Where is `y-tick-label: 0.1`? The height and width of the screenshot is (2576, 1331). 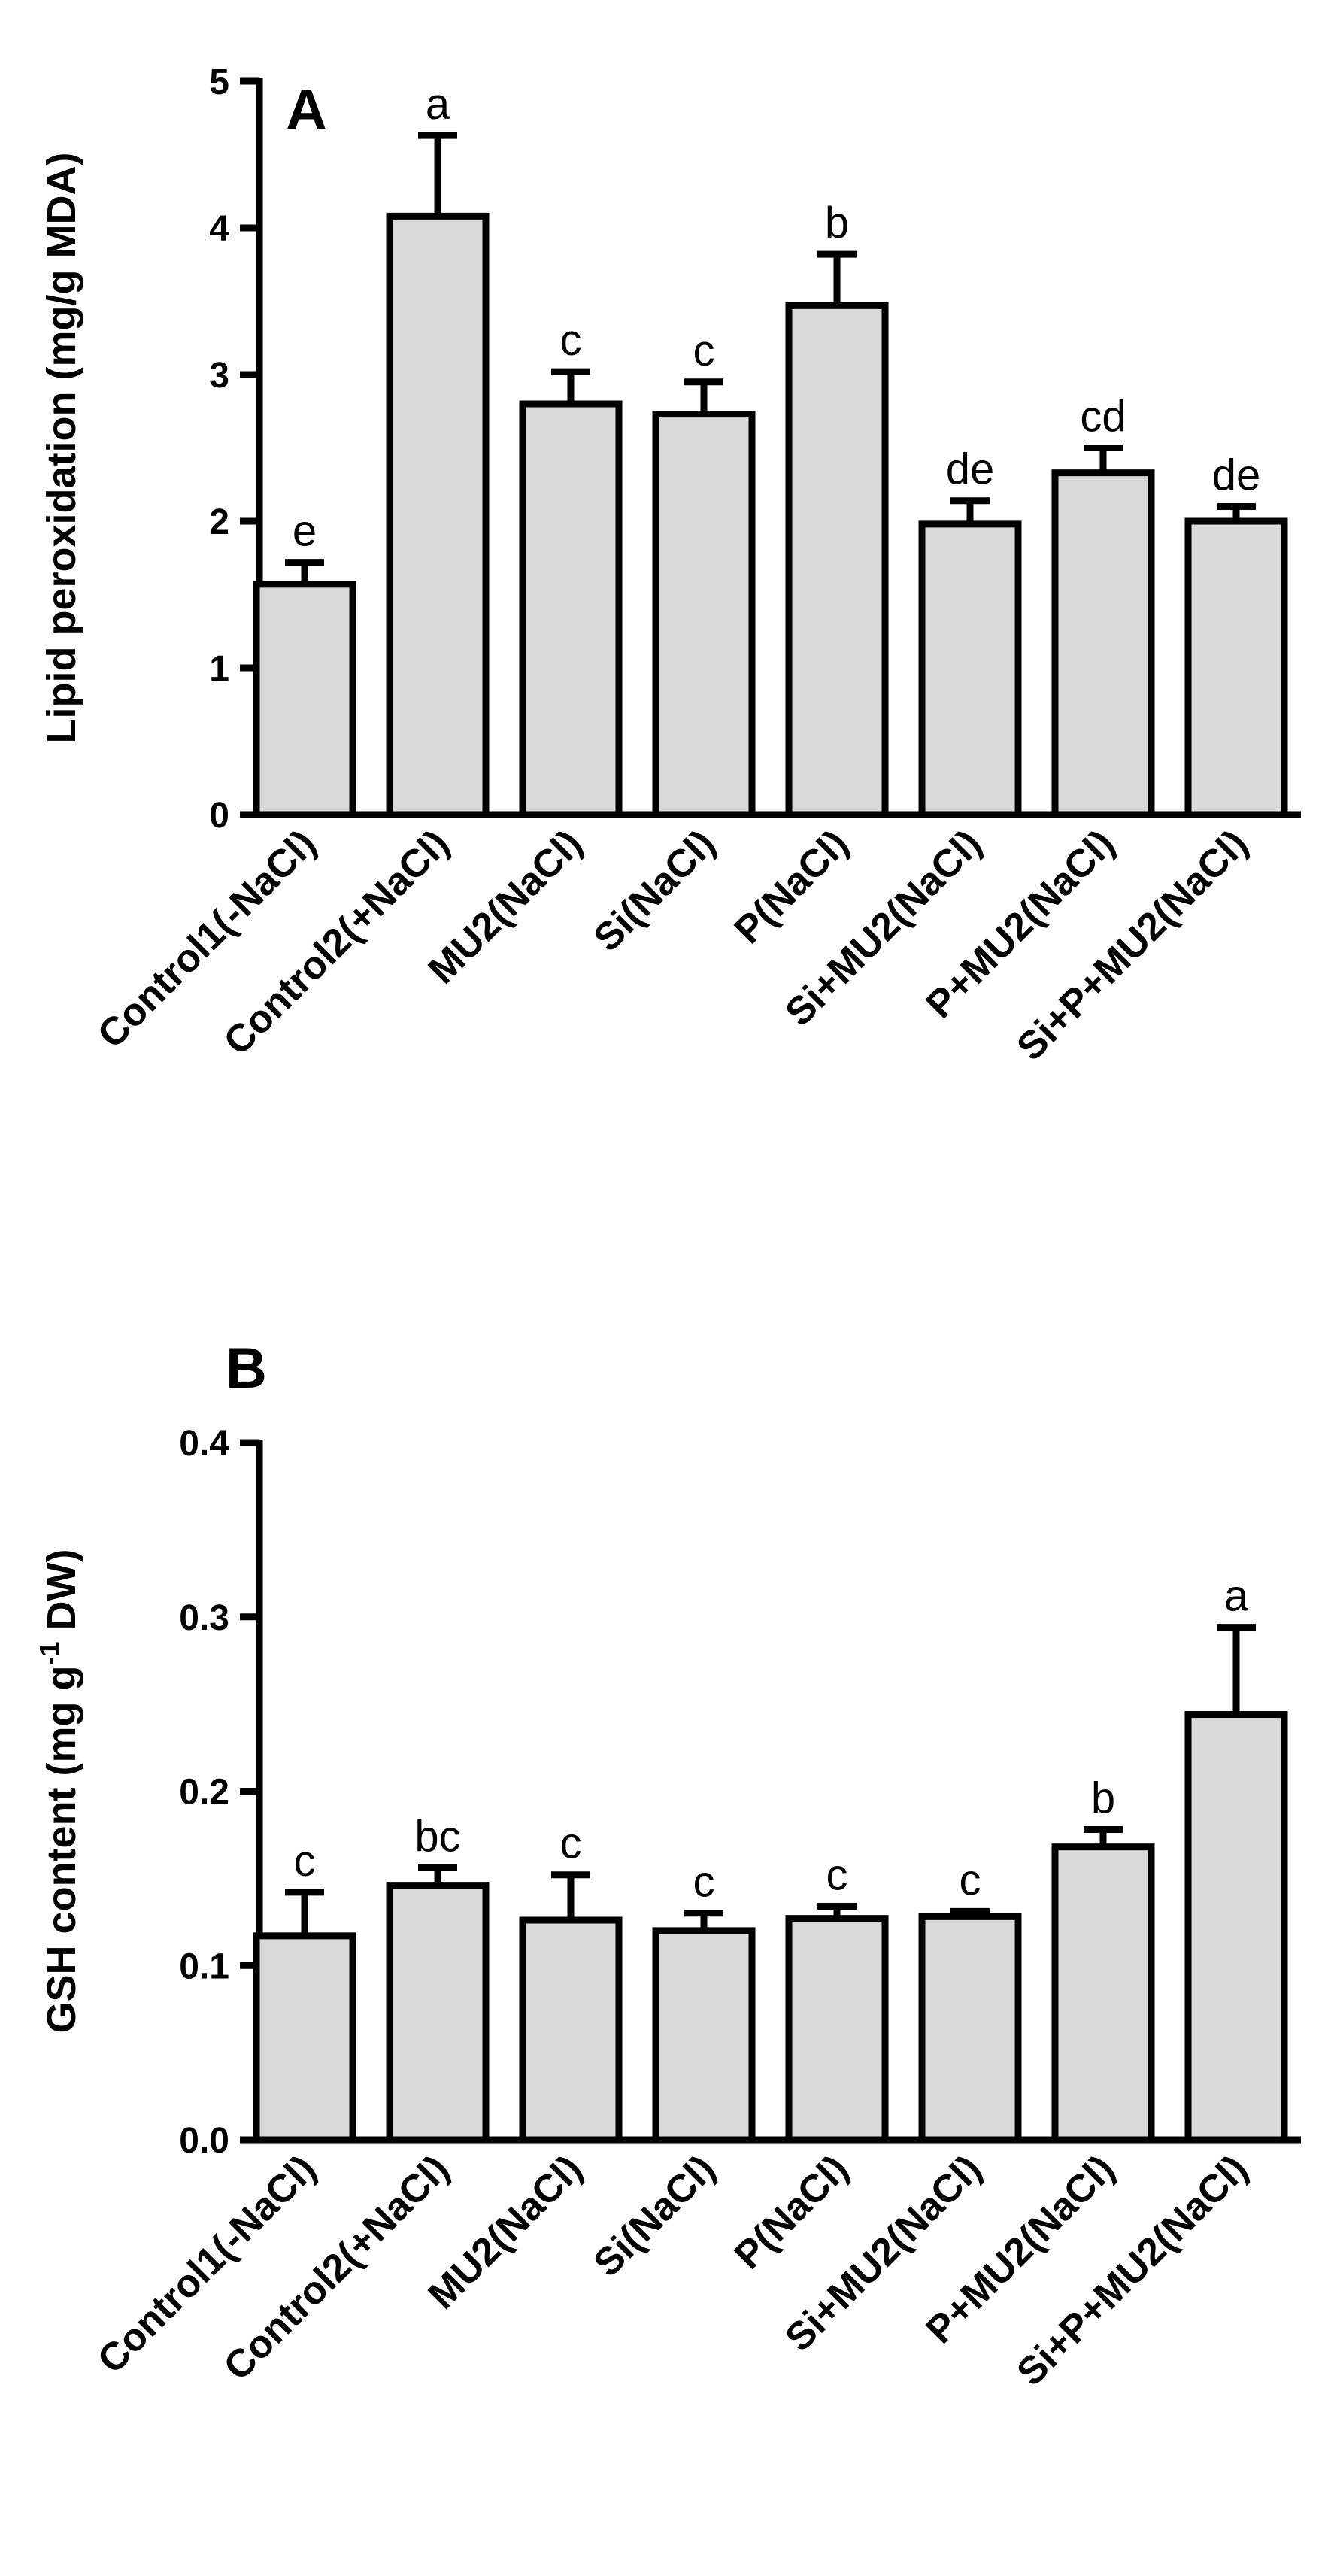 y-tick-label: 0.1 is located at coordinates (204, 1966).